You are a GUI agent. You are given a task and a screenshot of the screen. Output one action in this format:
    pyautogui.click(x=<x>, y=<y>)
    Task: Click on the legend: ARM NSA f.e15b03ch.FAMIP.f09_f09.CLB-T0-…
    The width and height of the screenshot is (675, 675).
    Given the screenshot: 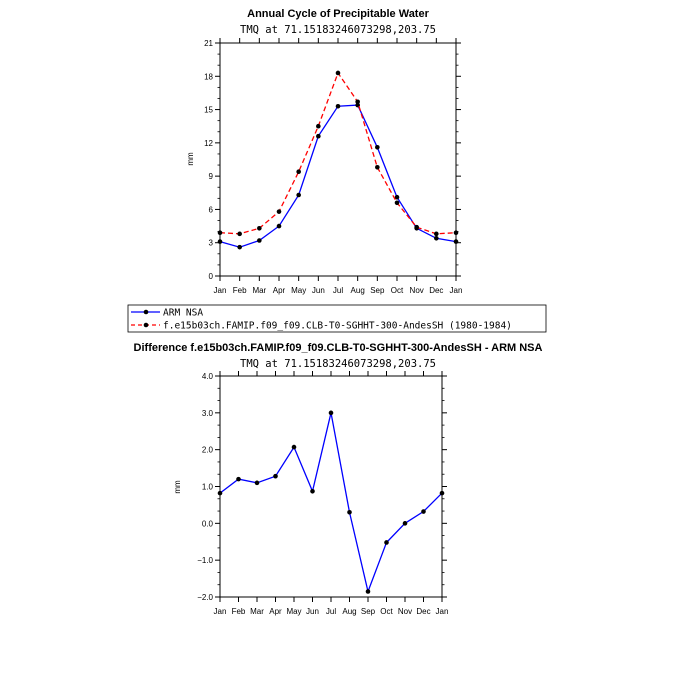 What is the action you would take?
    pyautogui.click(x=337, y=318)
    